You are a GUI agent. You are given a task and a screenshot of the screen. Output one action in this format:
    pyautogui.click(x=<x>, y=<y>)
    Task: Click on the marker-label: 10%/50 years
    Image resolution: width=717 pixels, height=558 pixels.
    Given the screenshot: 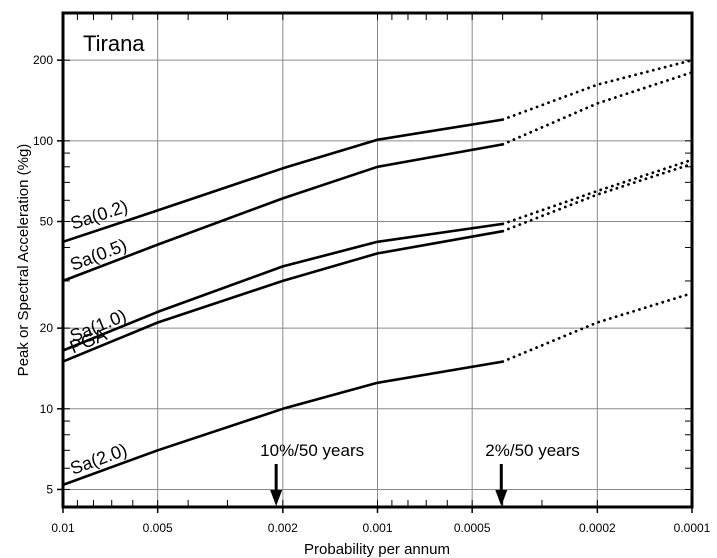 What is the action you would take?
    pyautogui.click(x=312, y=450)
    